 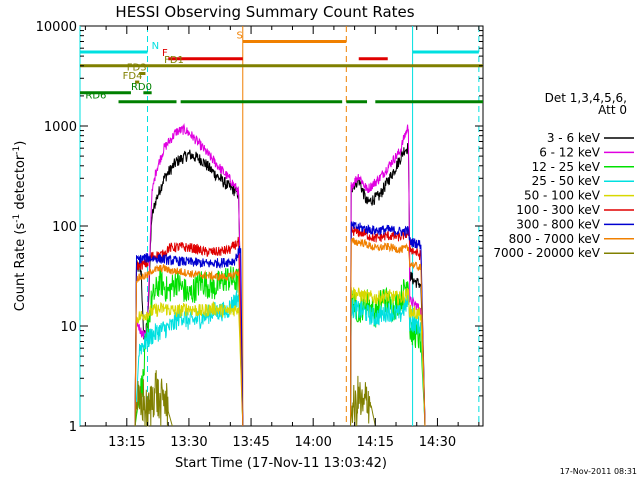 I want to click on x-tick-label: 14:30, so click(x=437, y=442).